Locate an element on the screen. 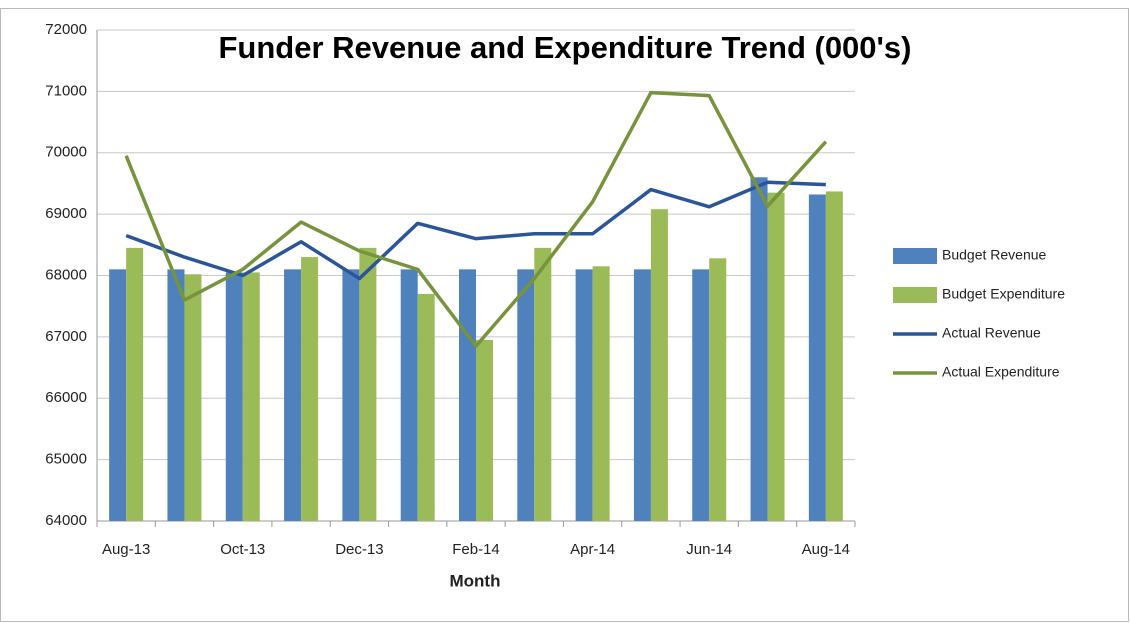  y-tick-label: 68000 is located at coordinates (66, 274).